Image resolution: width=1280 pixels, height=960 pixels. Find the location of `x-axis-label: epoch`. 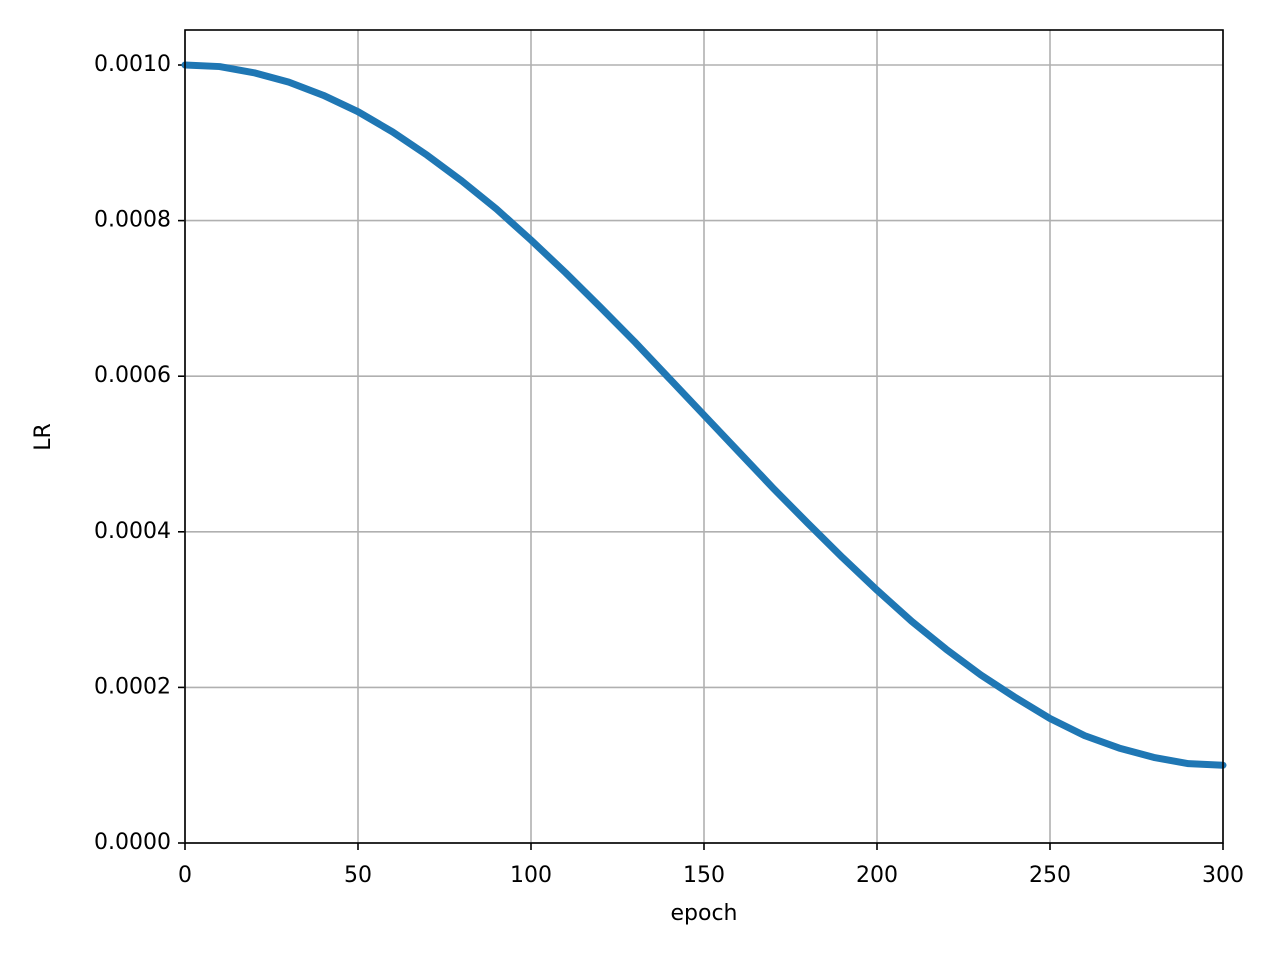

x-axis-label: epoch is located at coordinates (704, 913).